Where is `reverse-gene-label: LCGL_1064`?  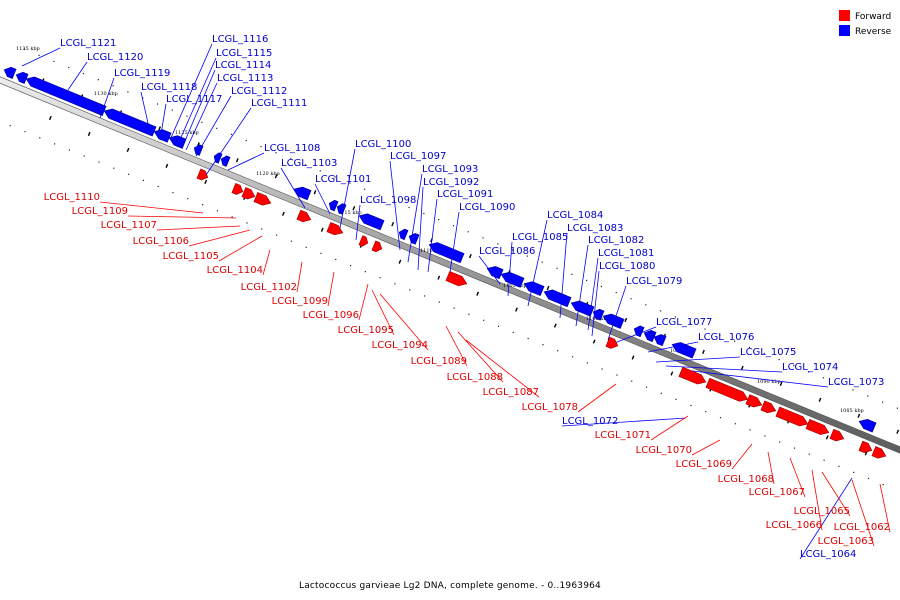
reverse-gene-label: LCGL_1064 is located at coordinates (828, 554).